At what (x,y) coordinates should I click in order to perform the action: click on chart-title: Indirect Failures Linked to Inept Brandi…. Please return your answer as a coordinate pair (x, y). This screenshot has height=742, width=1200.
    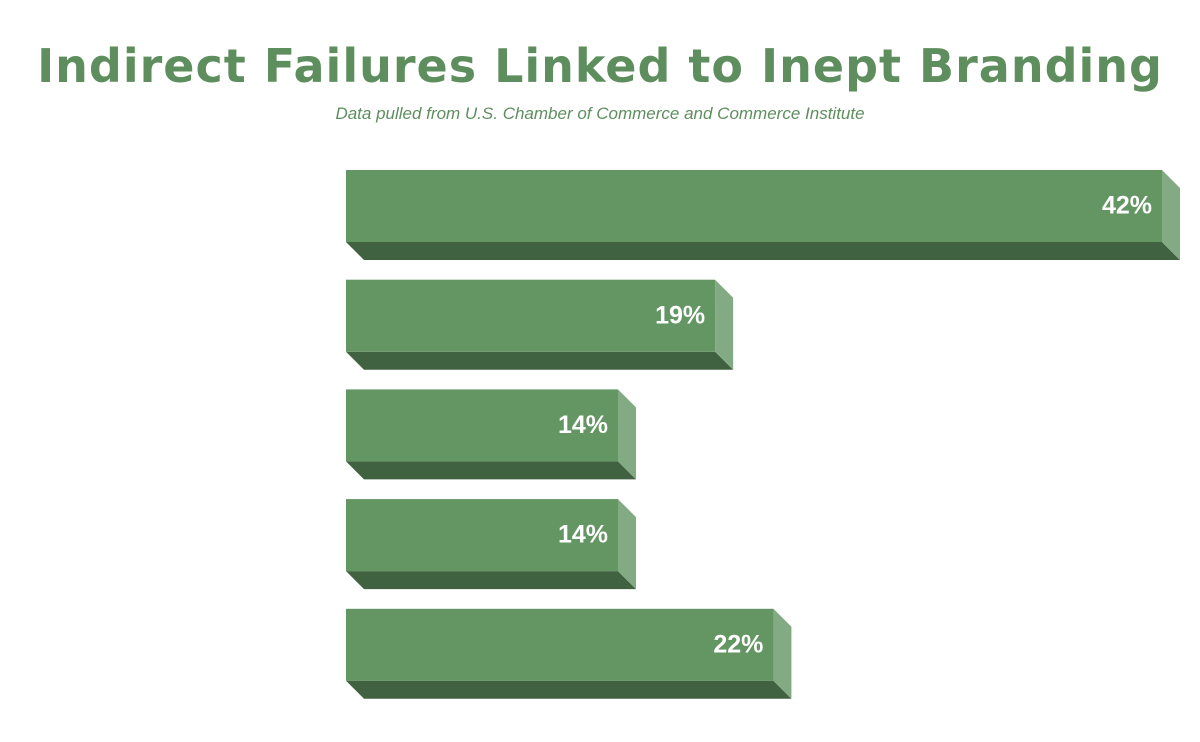
    Looking at the image, I should click on (600, 66).